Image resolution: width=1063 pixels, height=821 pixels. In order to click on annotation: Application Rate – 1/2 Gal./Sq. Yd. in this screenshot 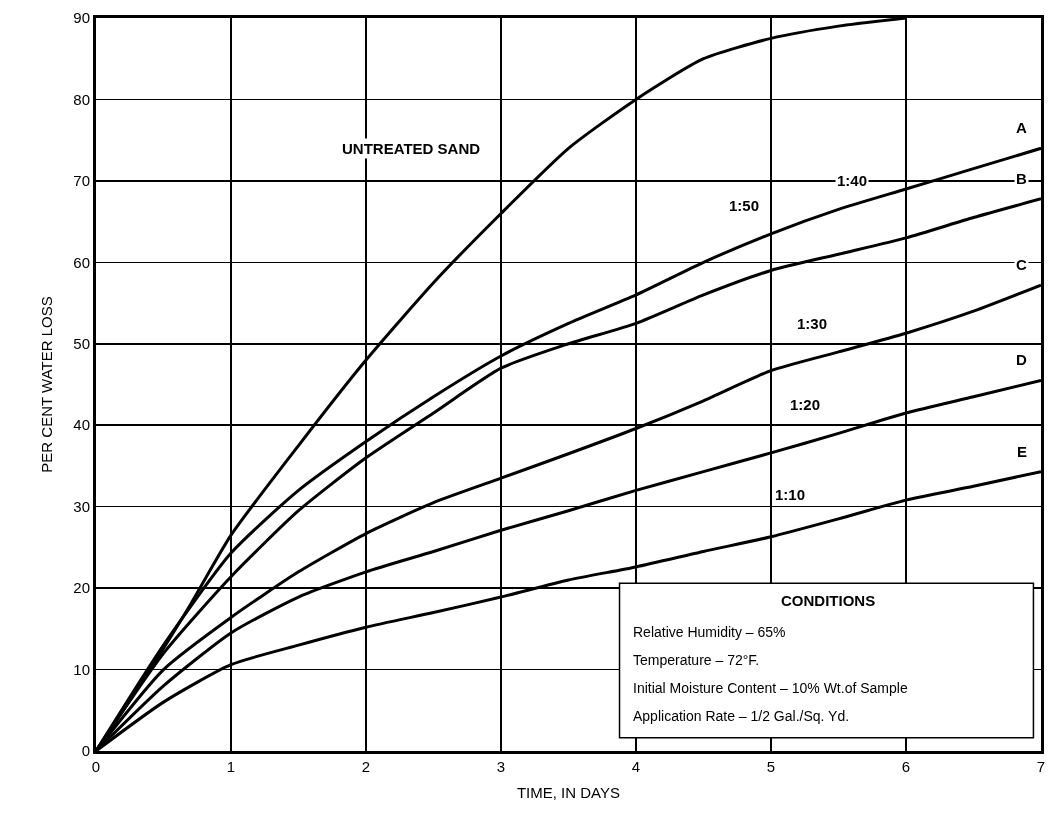, I will do `click(741, 716)`.